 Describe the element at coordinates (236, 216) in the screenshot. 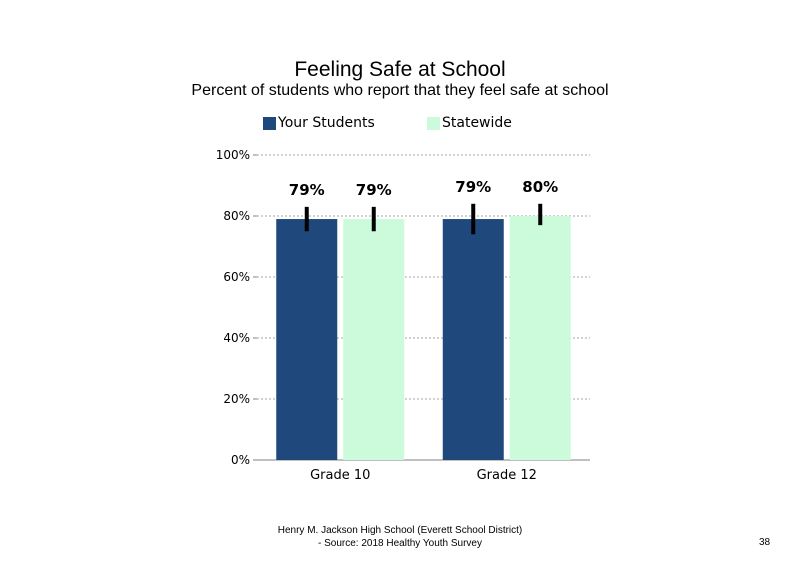

I see `y-tick-label: 80%` at that location.